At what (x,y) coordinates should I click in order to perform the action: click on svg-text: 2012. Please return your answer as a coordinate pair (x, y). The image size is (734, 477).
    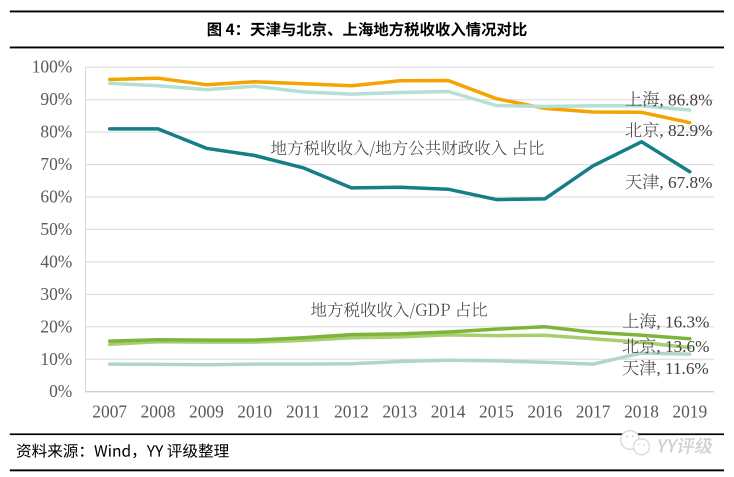
    Looking at the image, I should click on (351, 412).